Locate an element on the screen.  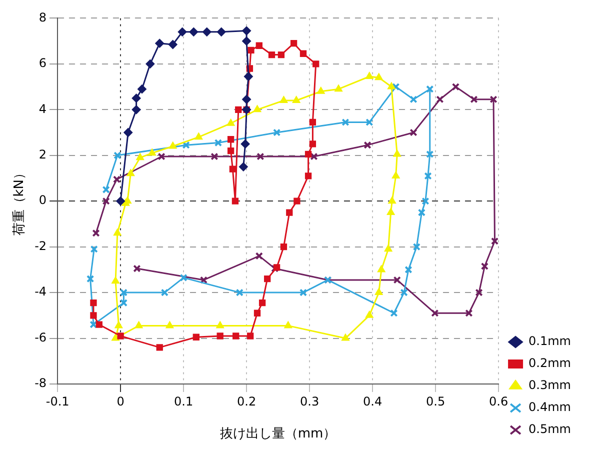
y-tick-label: -8 is located at coordinates (40, 383).